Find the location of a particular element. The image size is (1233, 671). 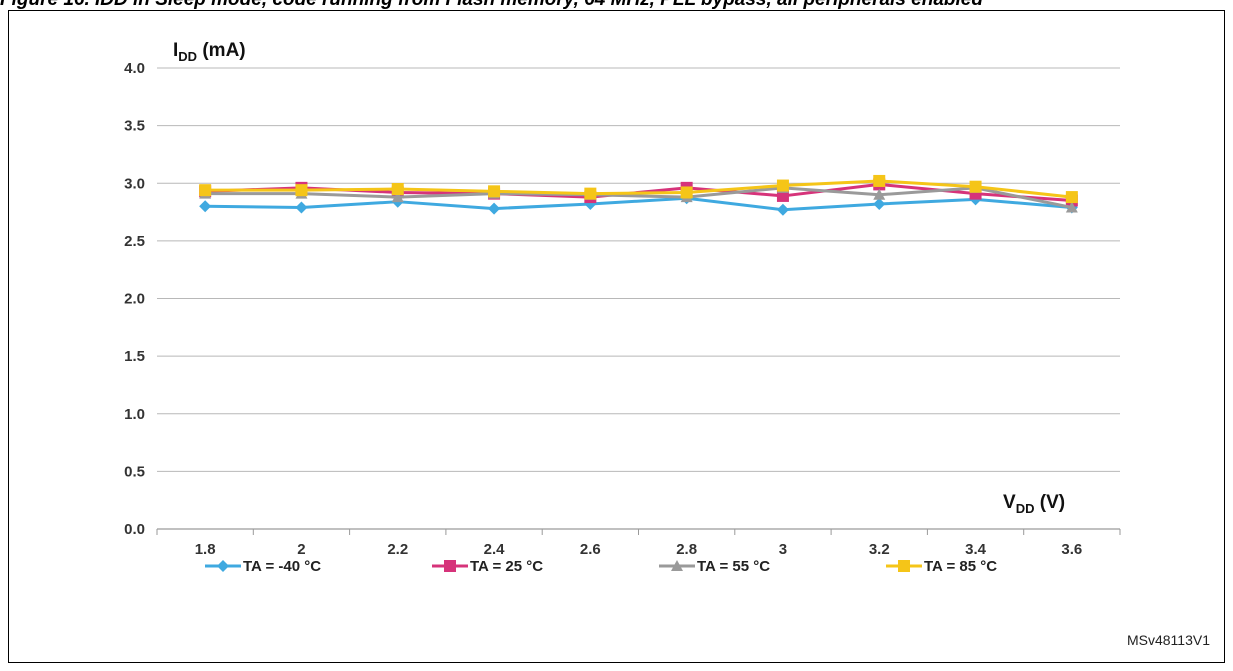

legend-item: TA = 55 °C is located at coordinates (714, 566).